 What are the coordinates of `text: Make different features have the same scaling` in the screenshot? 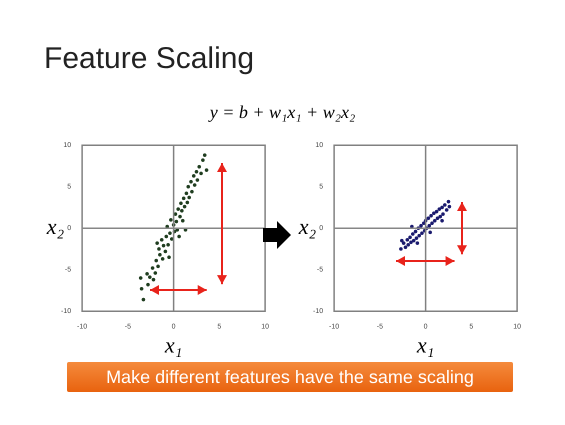 It's located at (290, 377).